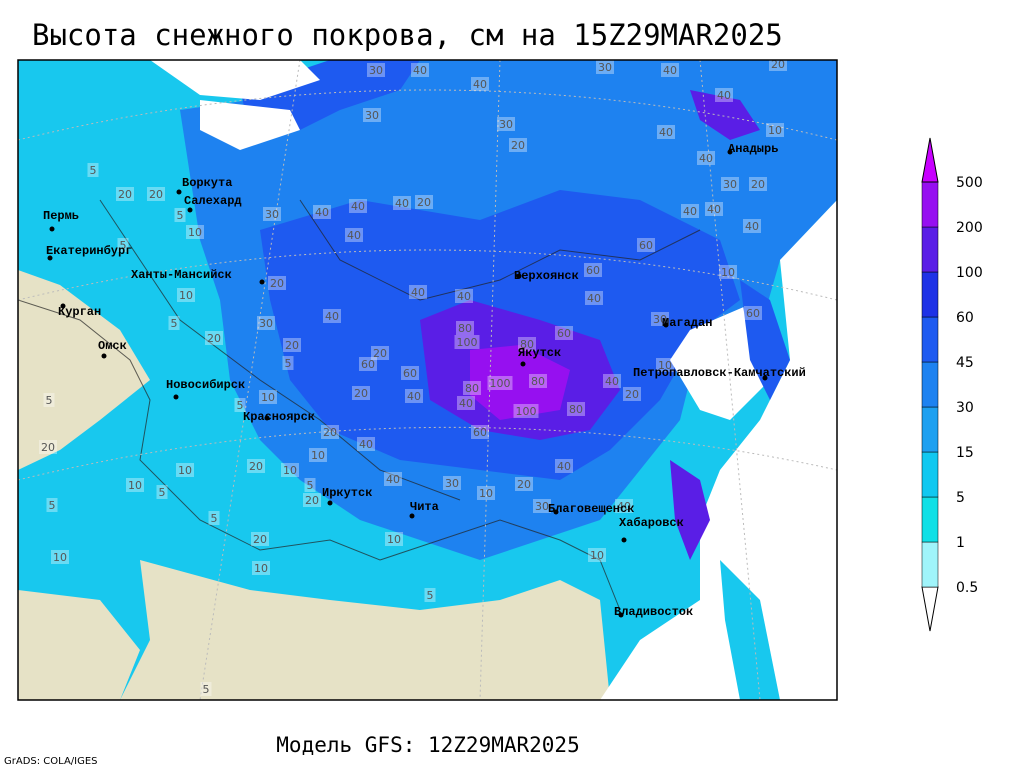 Image resolution: width=1024 pixels, height=768 pixels. I want to click on city-label: Благовещенск, so click(591, 509).